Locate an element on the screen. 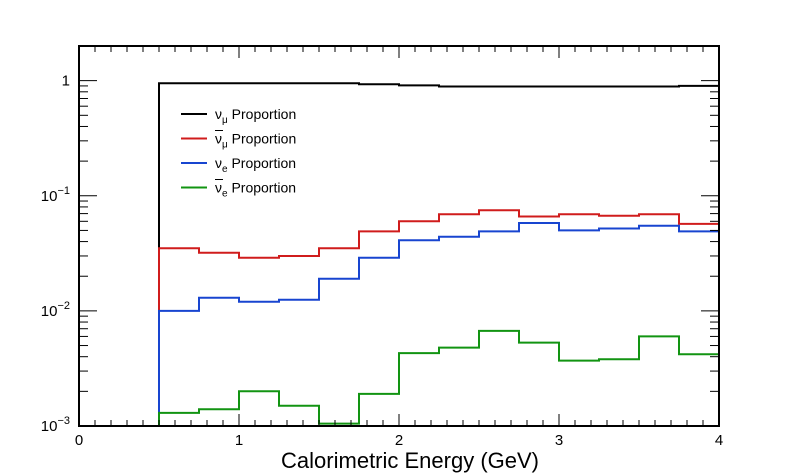 This screenshot has width=798, height=474. legend-entry-1: νμ Proportion is located at coordinates (255, 141).